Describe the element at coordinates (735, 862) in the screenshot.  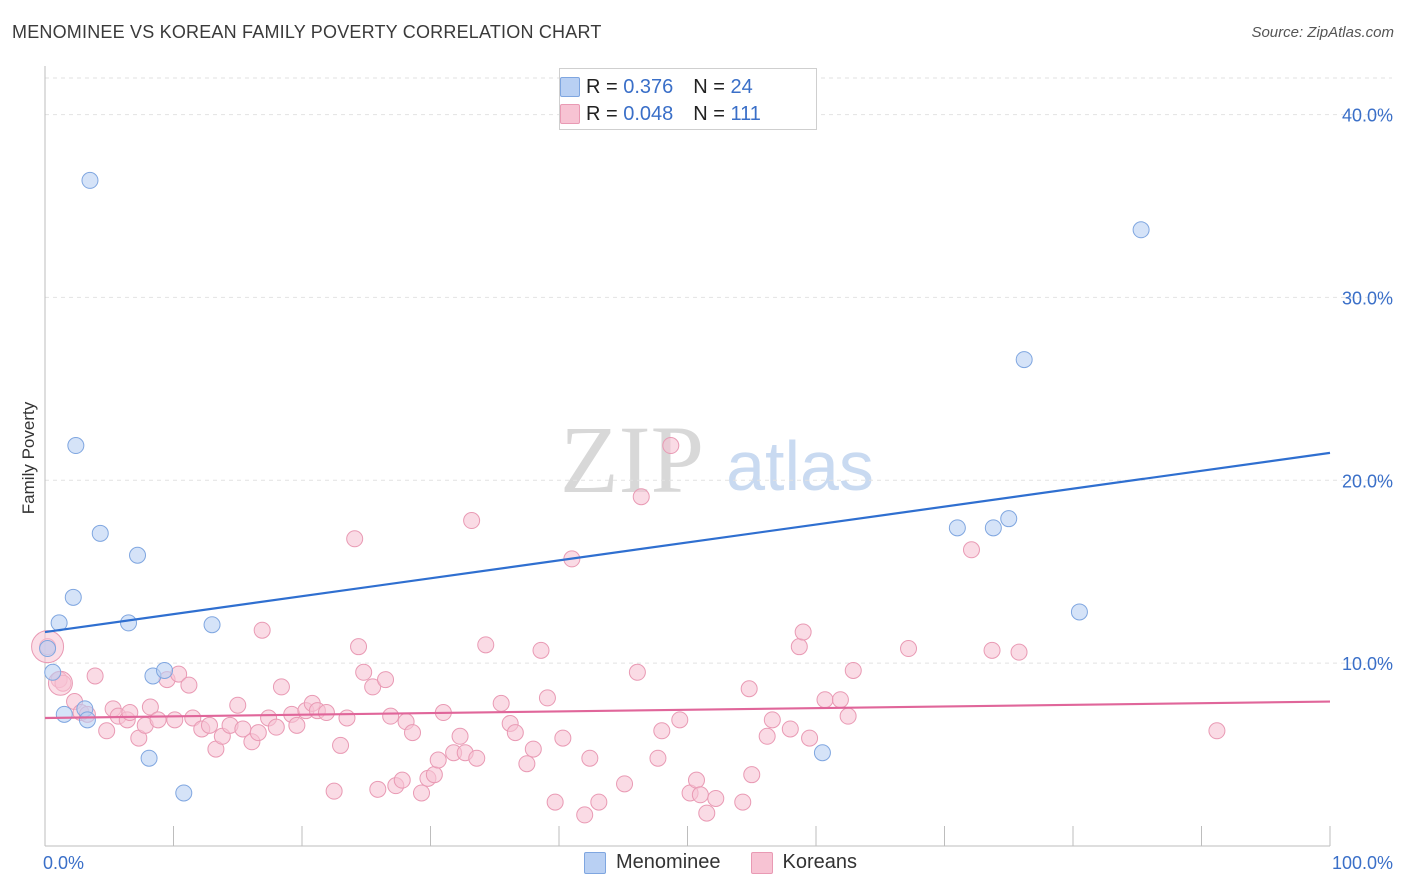
I see `series-legend: Menominee Koreans` at that location.